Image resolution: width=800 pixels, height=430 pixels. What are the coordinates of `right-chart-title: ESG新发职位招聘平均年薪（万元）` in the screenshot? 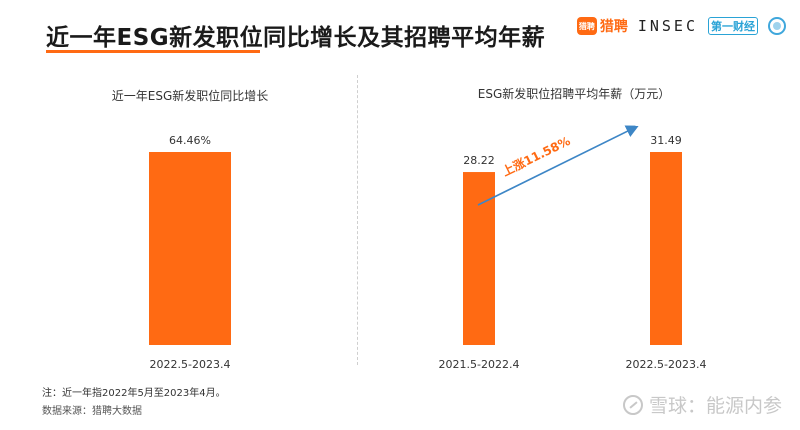 It's located at (574, 93).